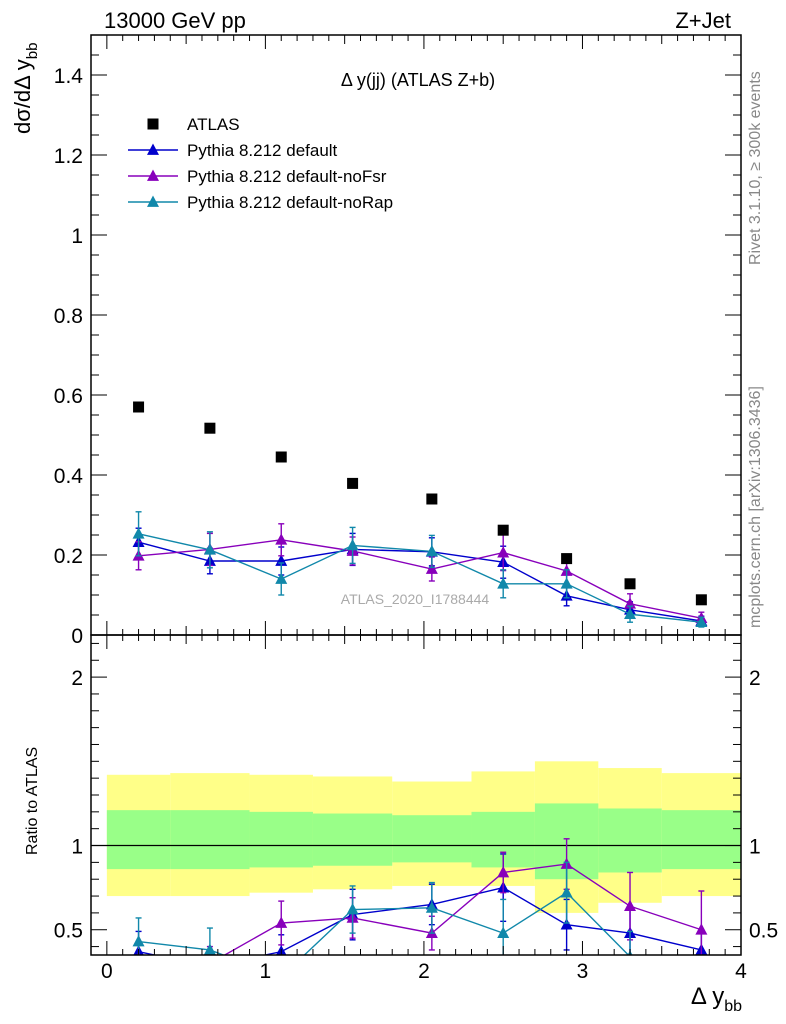 The width and height of the screenshot is (786, 1024). I want to click on ratio-y-axis-title: Ratio to ATLAS, so click(32, 801).